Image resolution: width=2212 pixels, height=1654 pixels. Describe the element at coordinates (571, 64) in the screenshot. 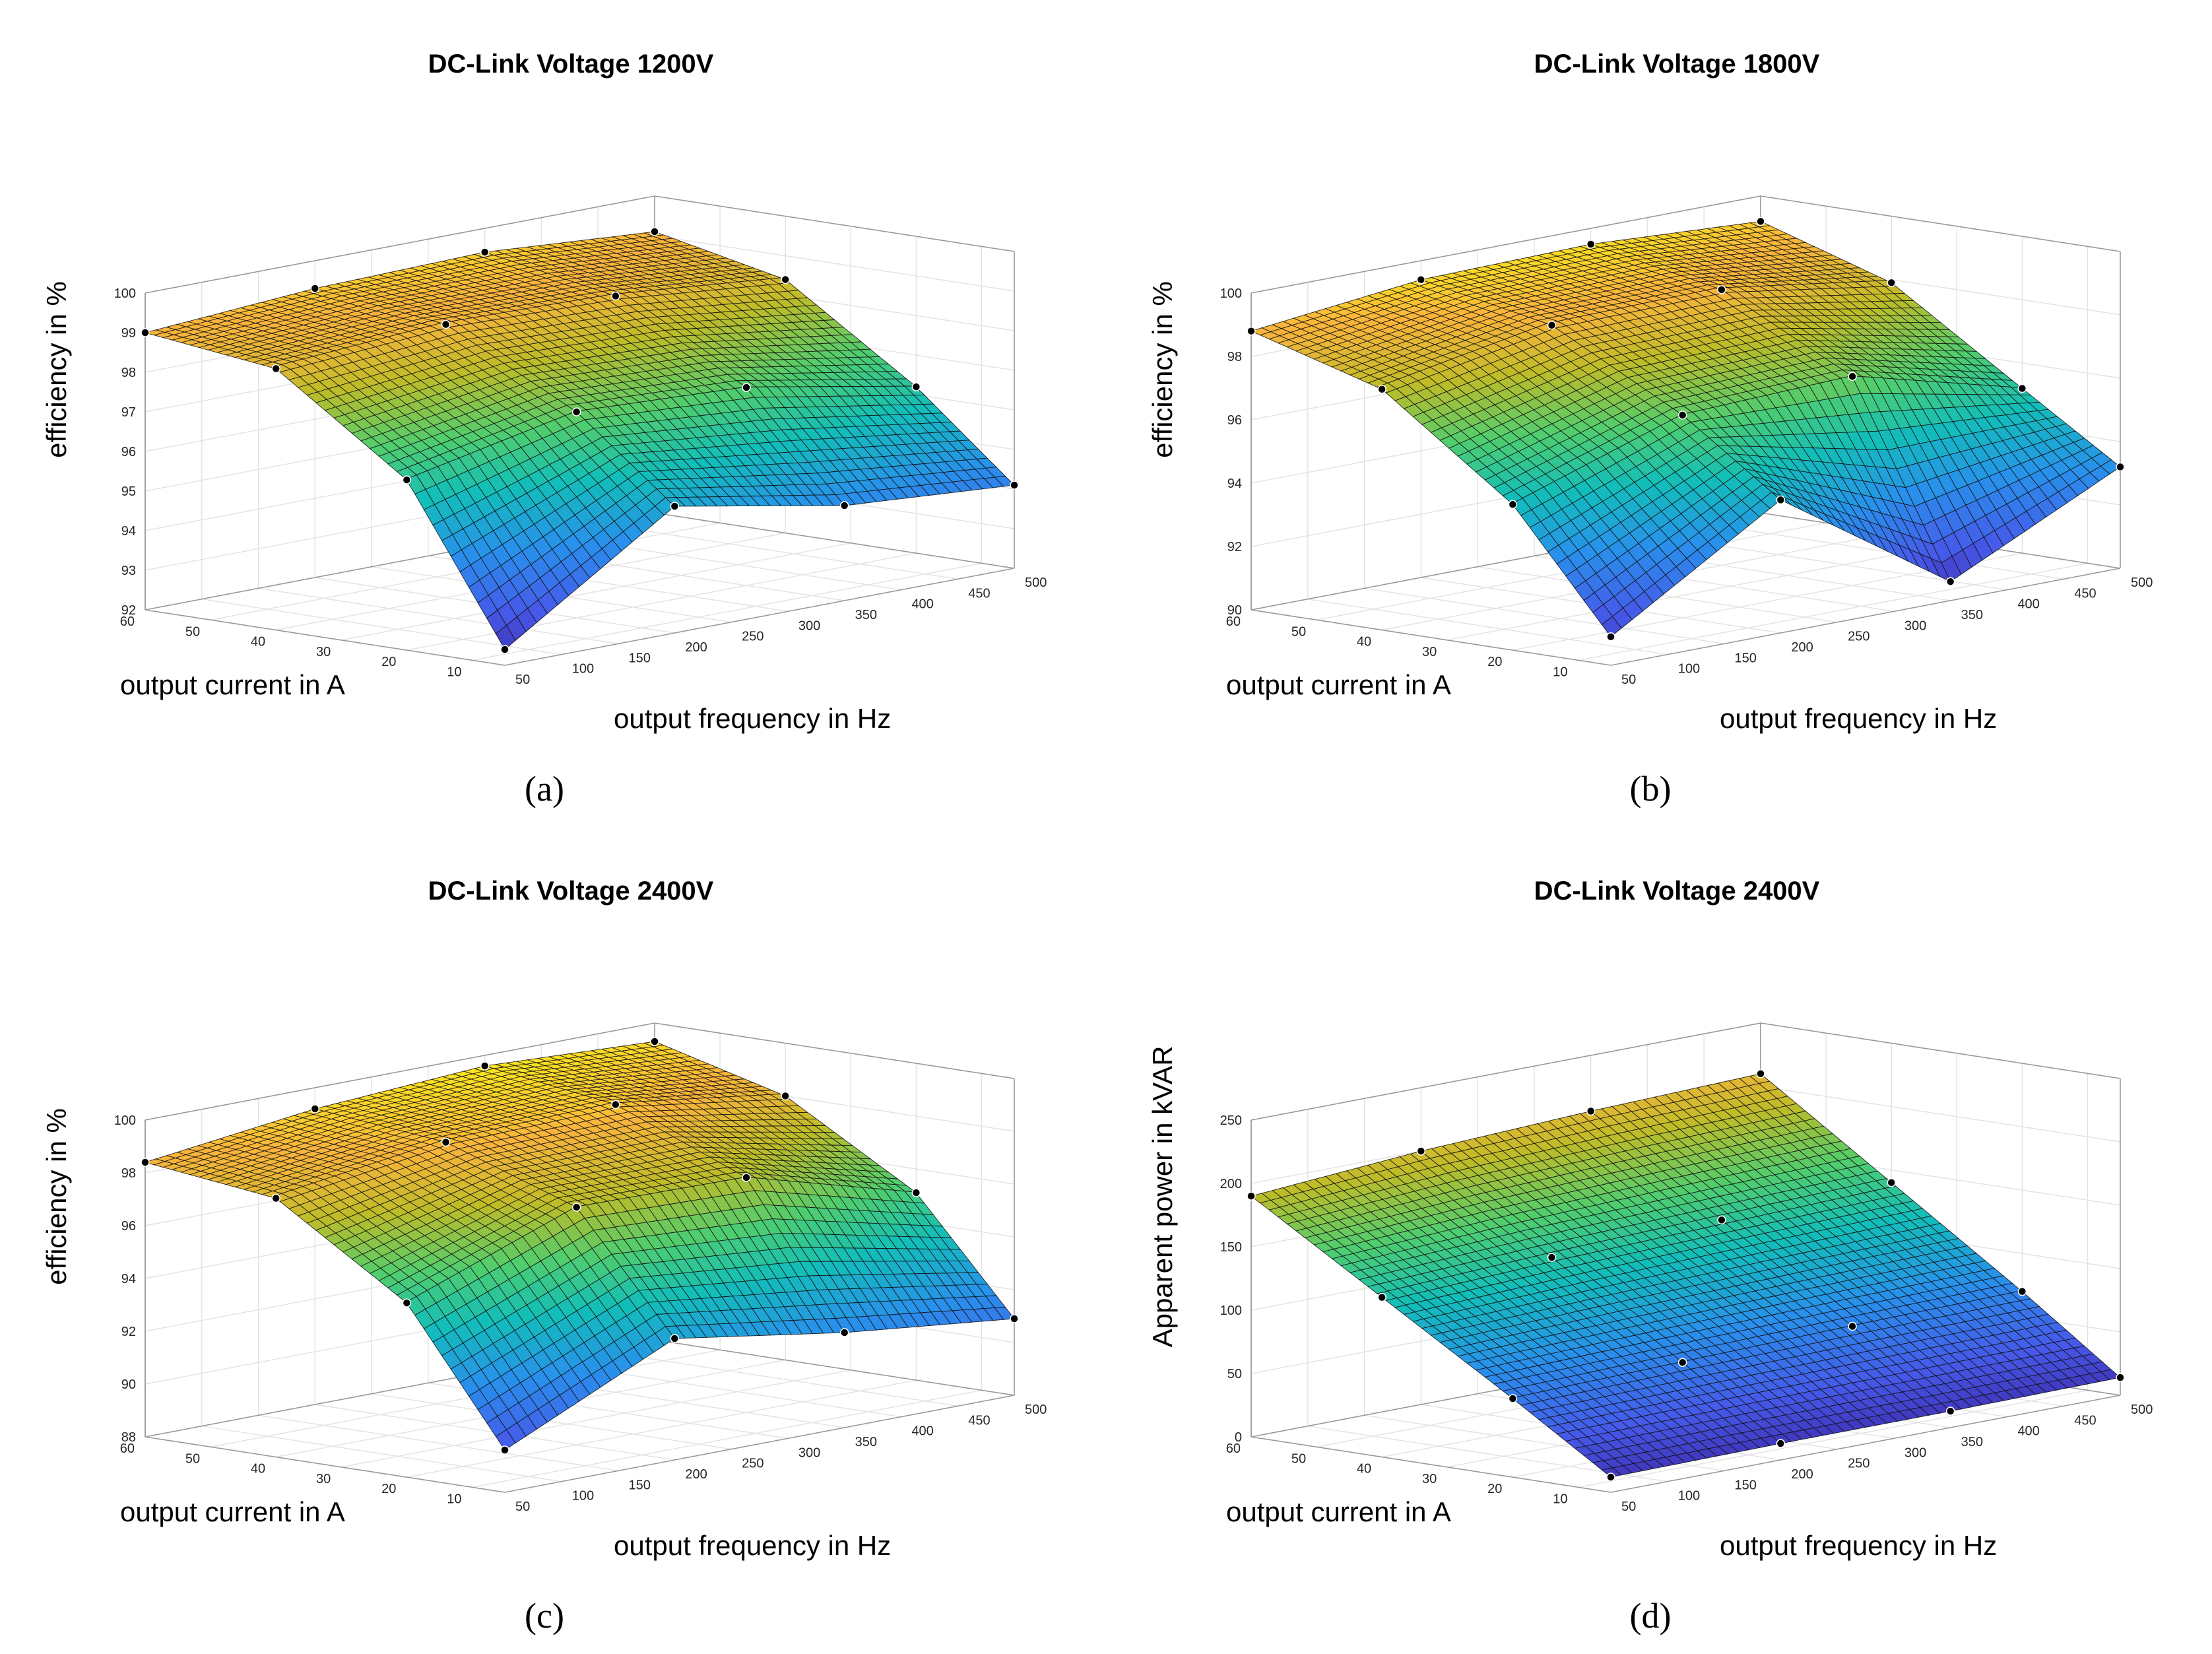

I see `chart-title: DC-Link Voltage 1200V` at that location.